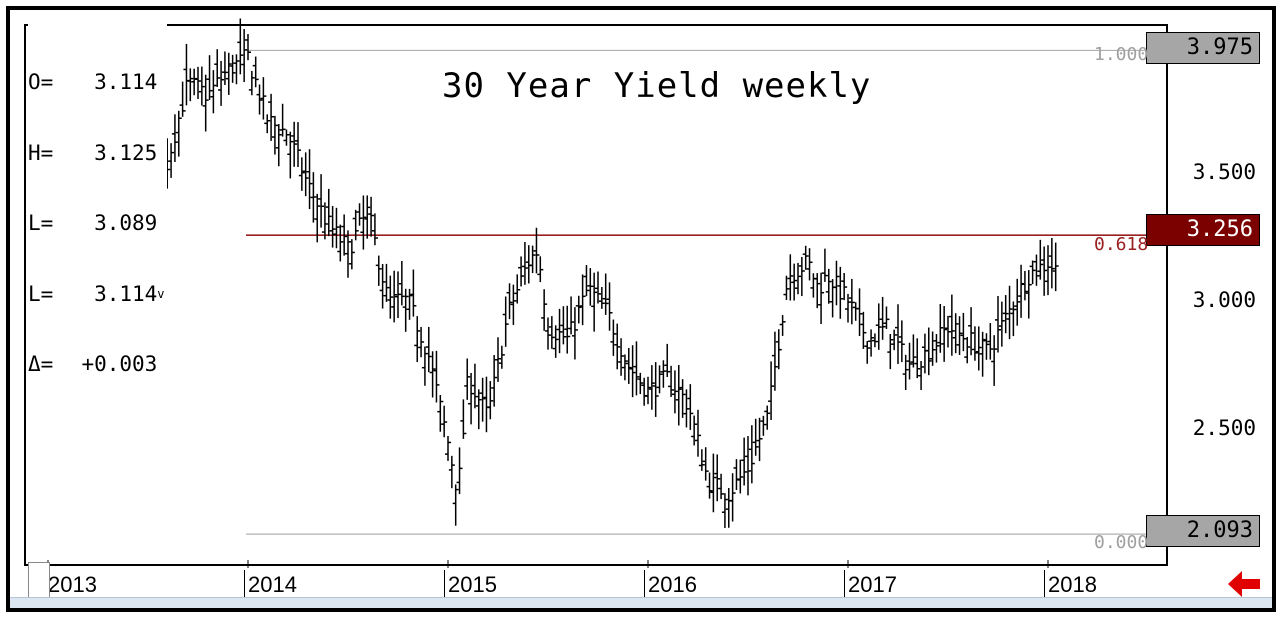 Image resolution: width=1288 pixels, height=626 pixels. I want to click on chart-title: 30 Year Yield weekly, so click(657, 86).